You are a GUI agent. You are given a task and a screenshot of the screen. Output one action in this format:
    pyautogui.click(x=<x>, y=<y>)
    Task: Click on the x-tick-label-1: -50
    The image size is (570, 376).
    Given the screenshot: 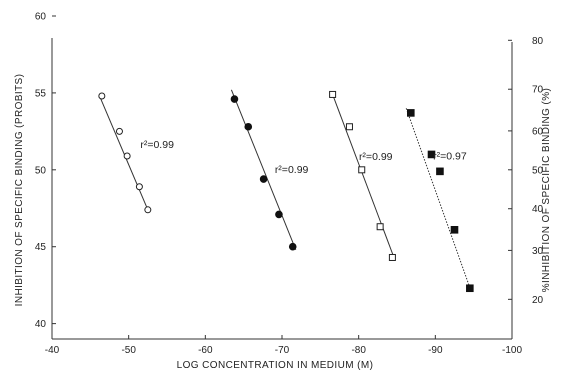 What is the action you would take?
    pyautogui.click(x=128, y=350)
    